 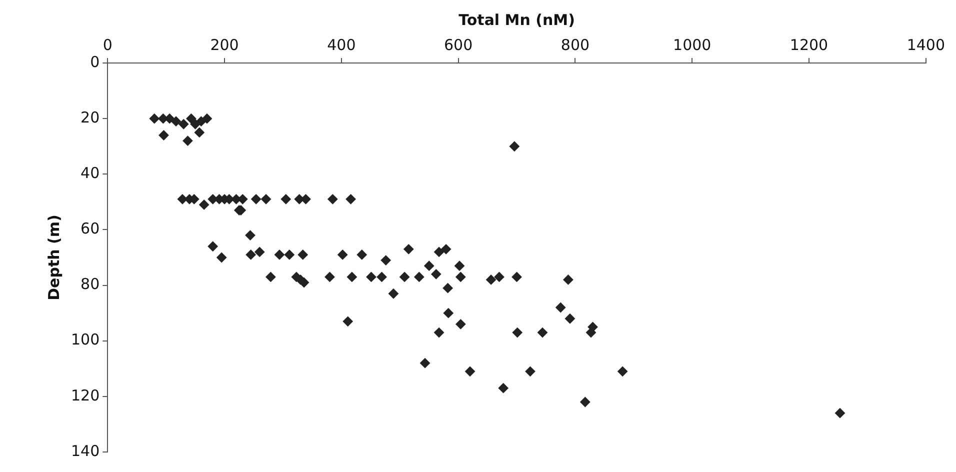 I want to click on x-tick-label: 600, so click(x=458, y=45).